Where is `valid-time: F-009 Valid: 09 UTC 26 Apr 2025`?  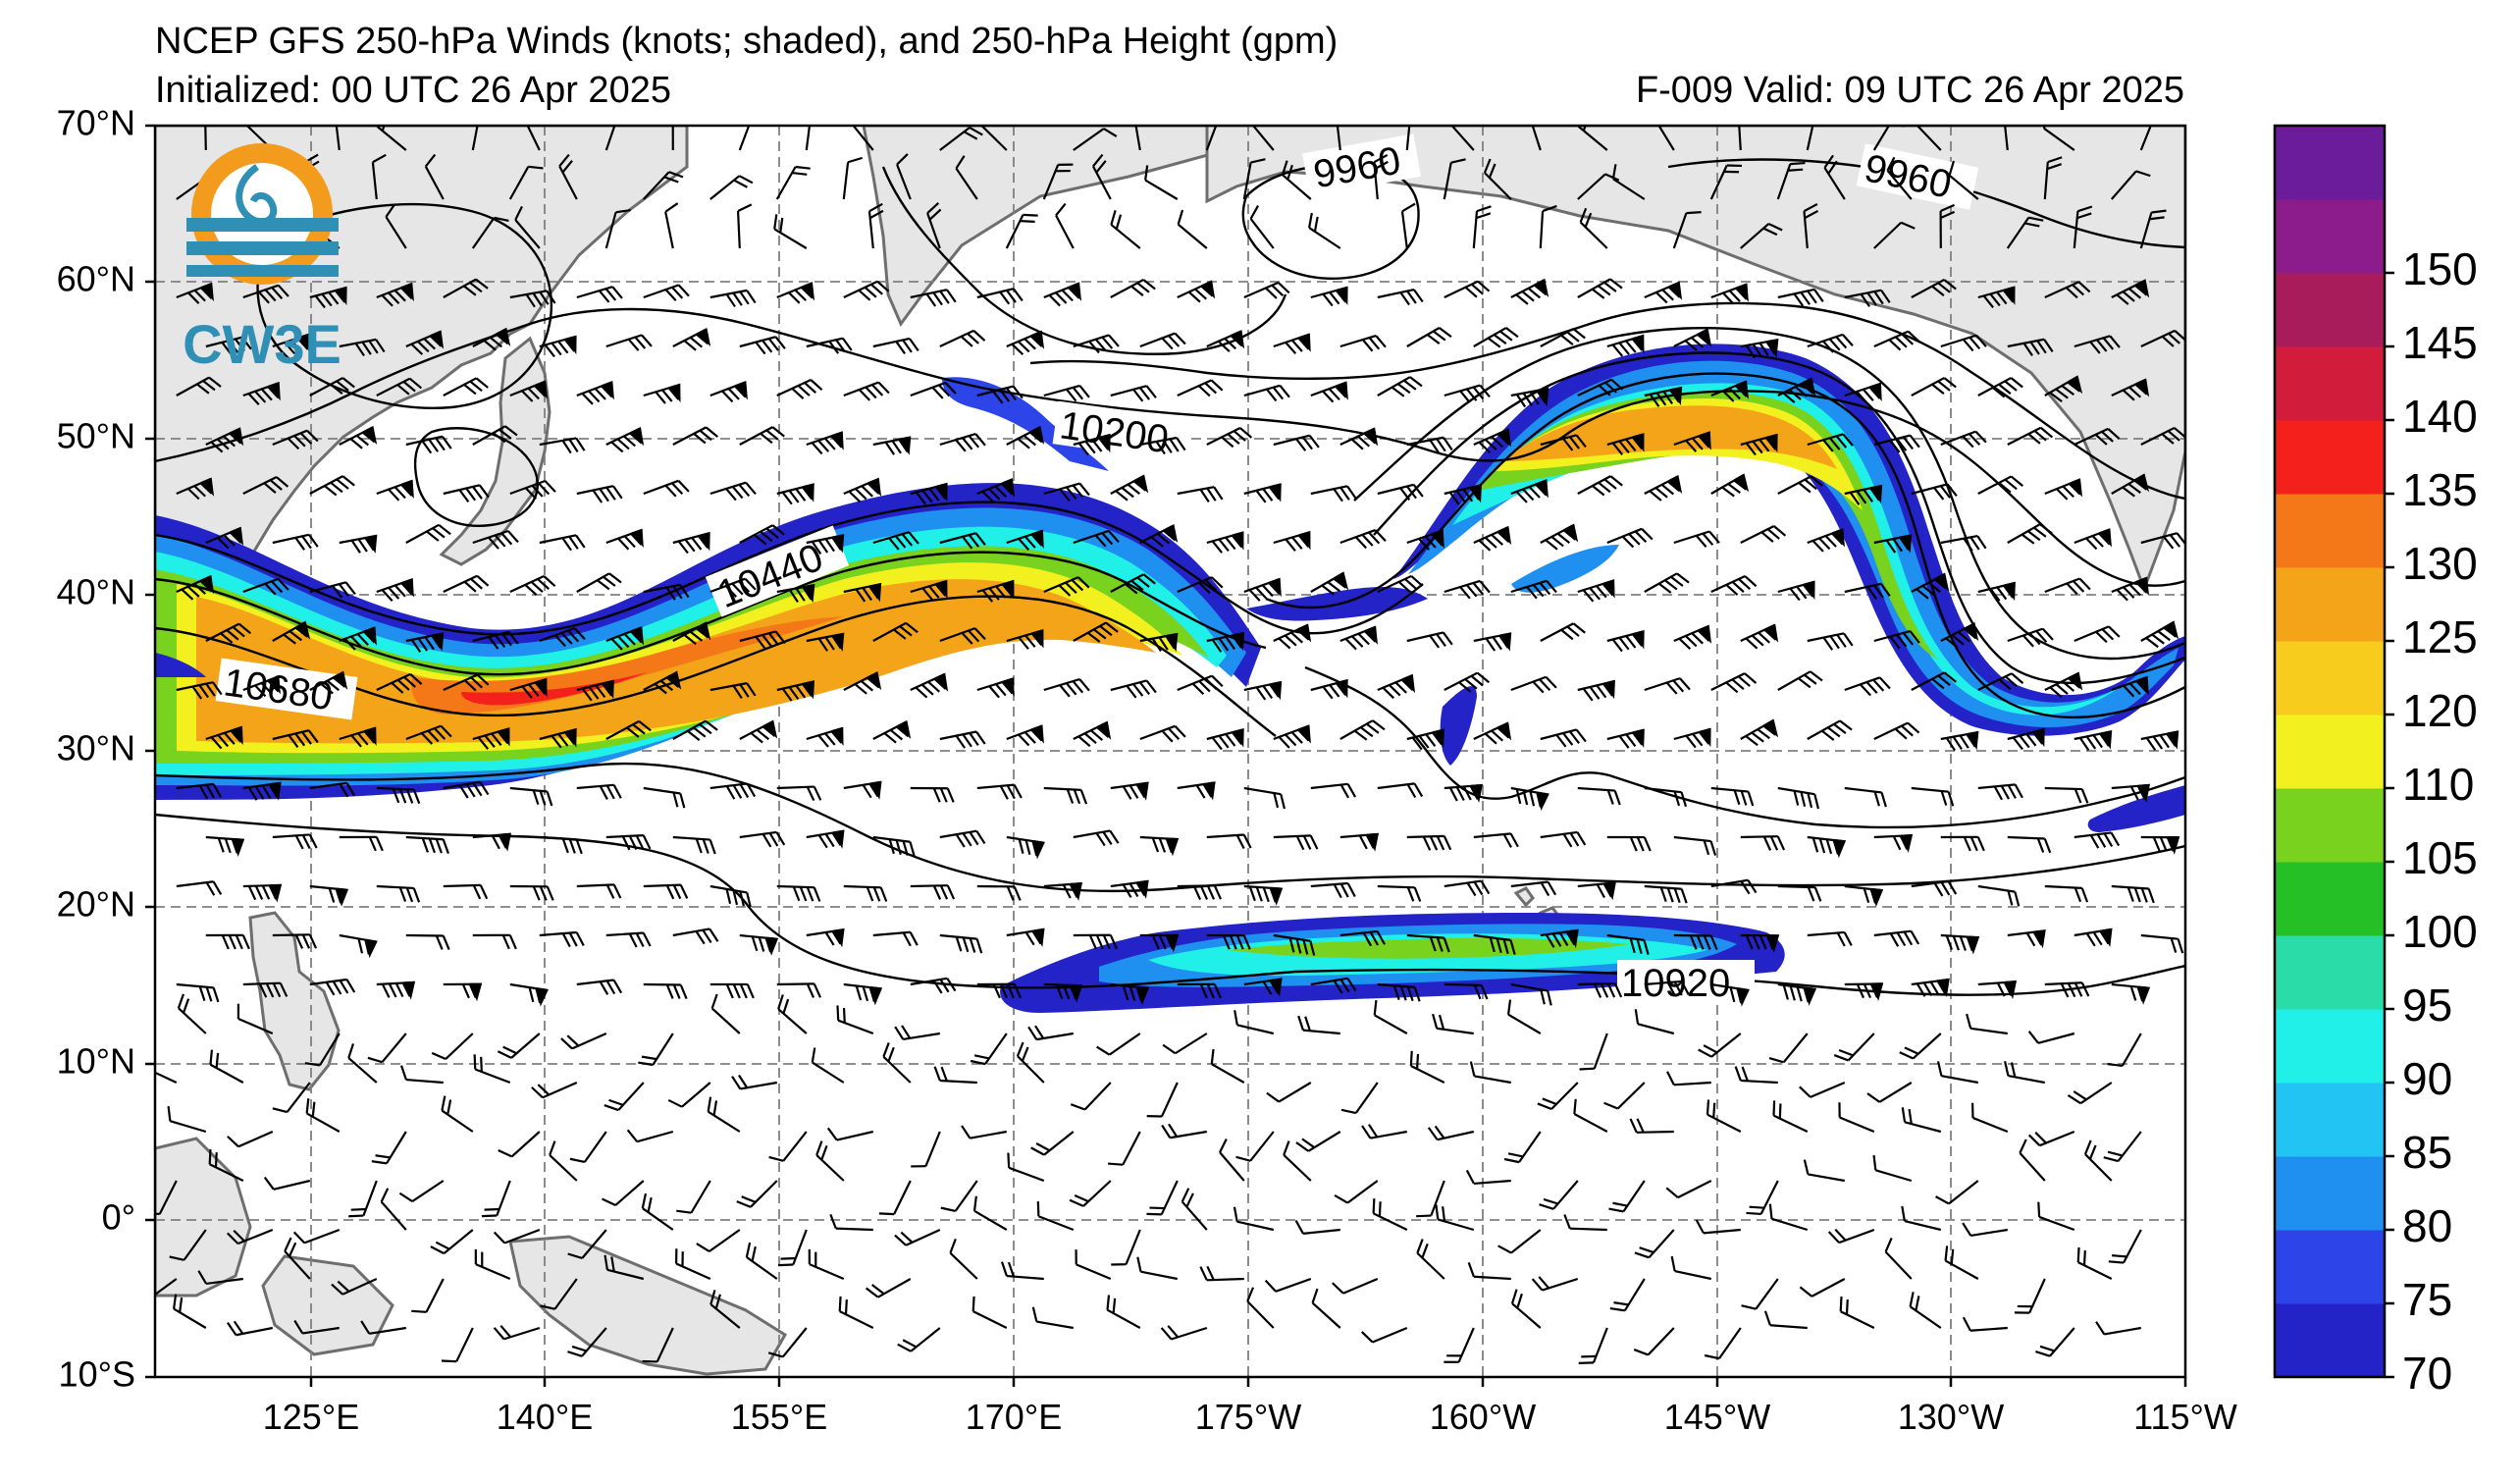
valid-time: F-009 Valid: 09 UTC 26 Apr 2025 is located at coordinates (1909, 91).